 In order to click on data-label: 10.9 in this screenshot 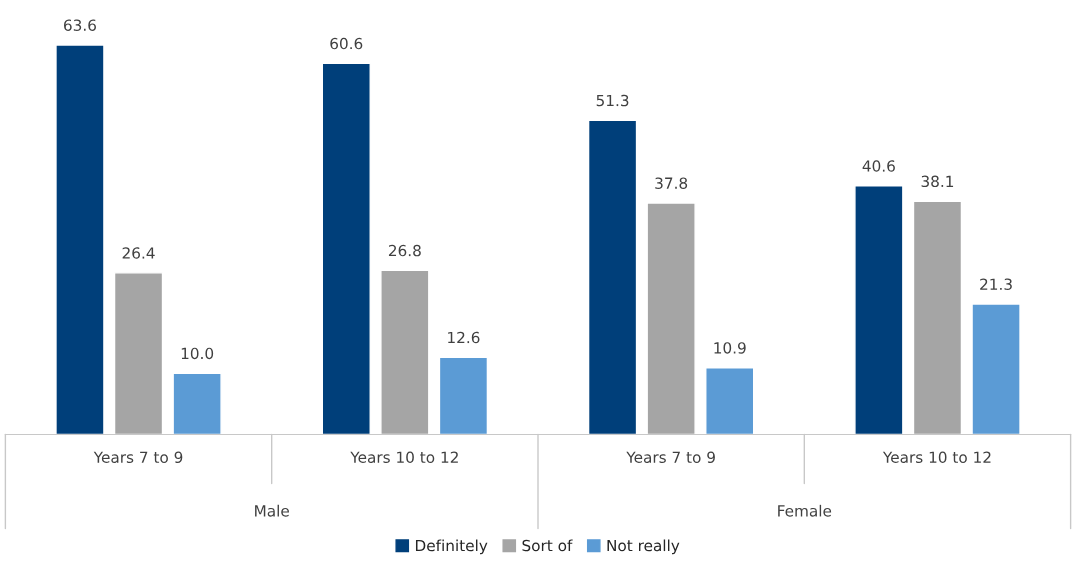, I will do `click(730, 348)`.